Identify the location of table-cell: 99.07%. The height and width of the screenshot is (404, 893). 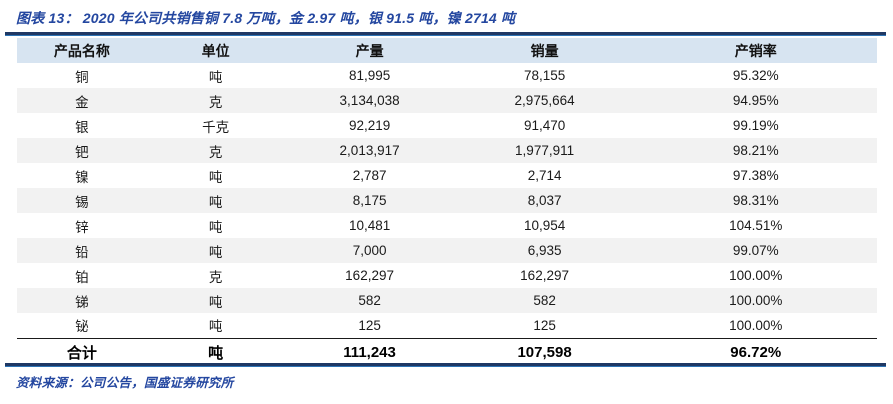
(755, 250).